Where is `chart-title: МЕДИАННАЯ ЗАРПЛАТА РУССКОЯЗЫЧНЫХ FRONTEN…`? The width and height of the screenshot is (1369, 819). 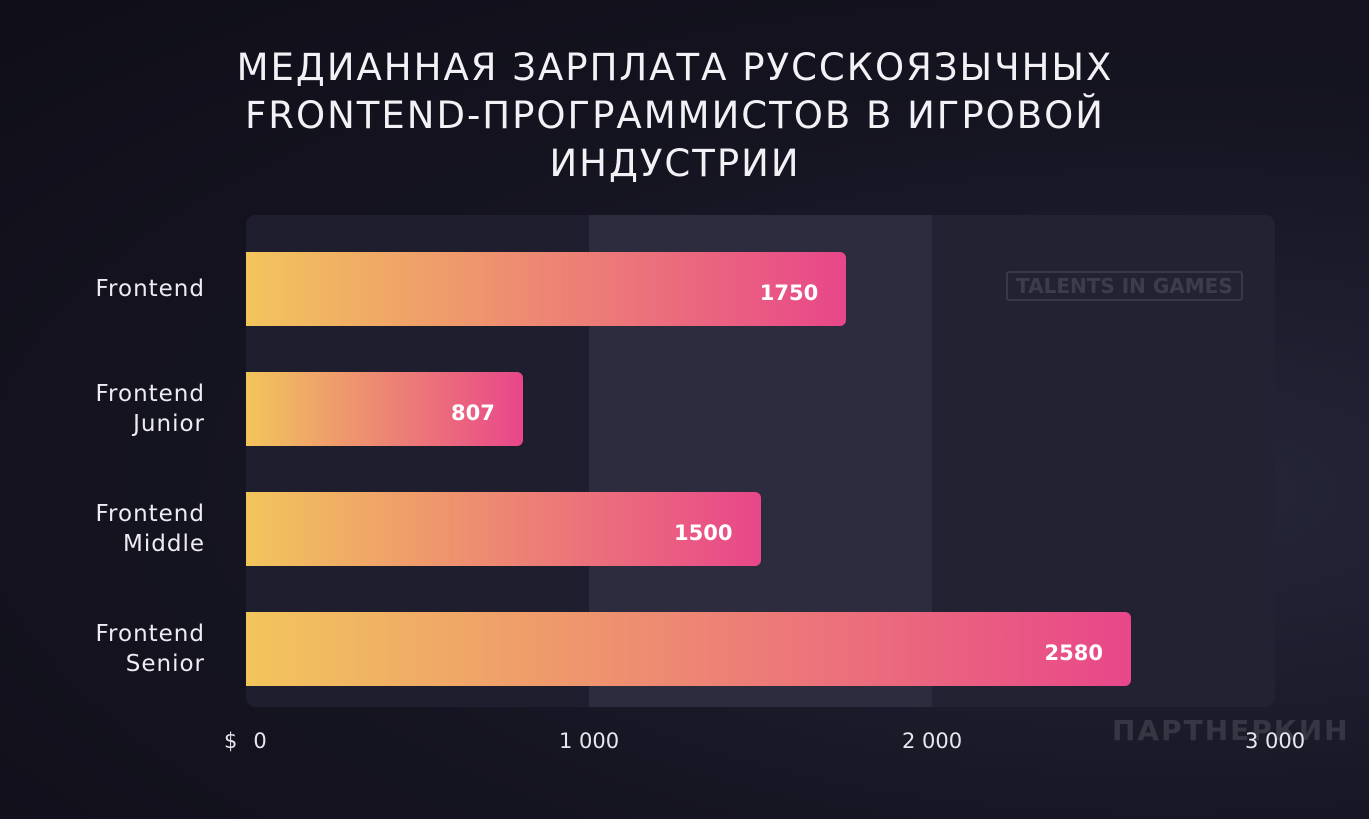
chart-title: МЕДИАННАЯ ЗАРПЛАТА РУССКОЯЗЫЧНЫХ FRONTEN… is located at coordinates (675, 115).